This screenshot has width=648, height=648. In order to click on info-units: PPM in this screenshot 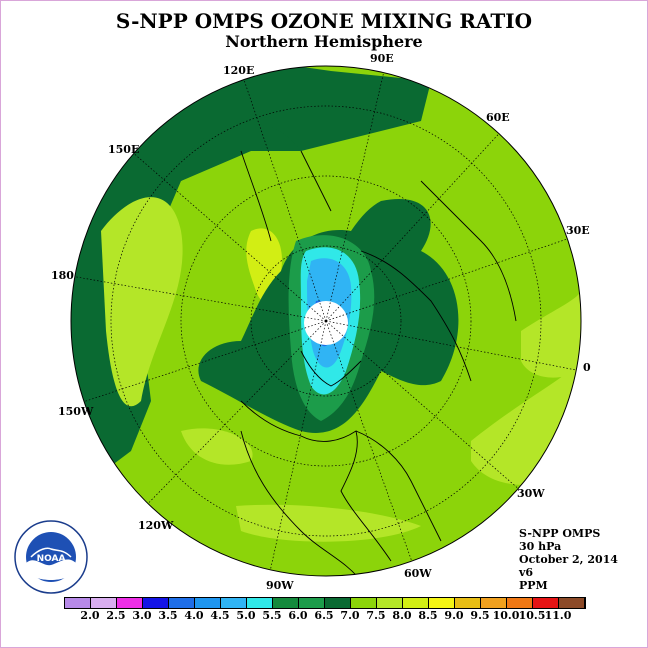, I will do `click(533, 585)`.